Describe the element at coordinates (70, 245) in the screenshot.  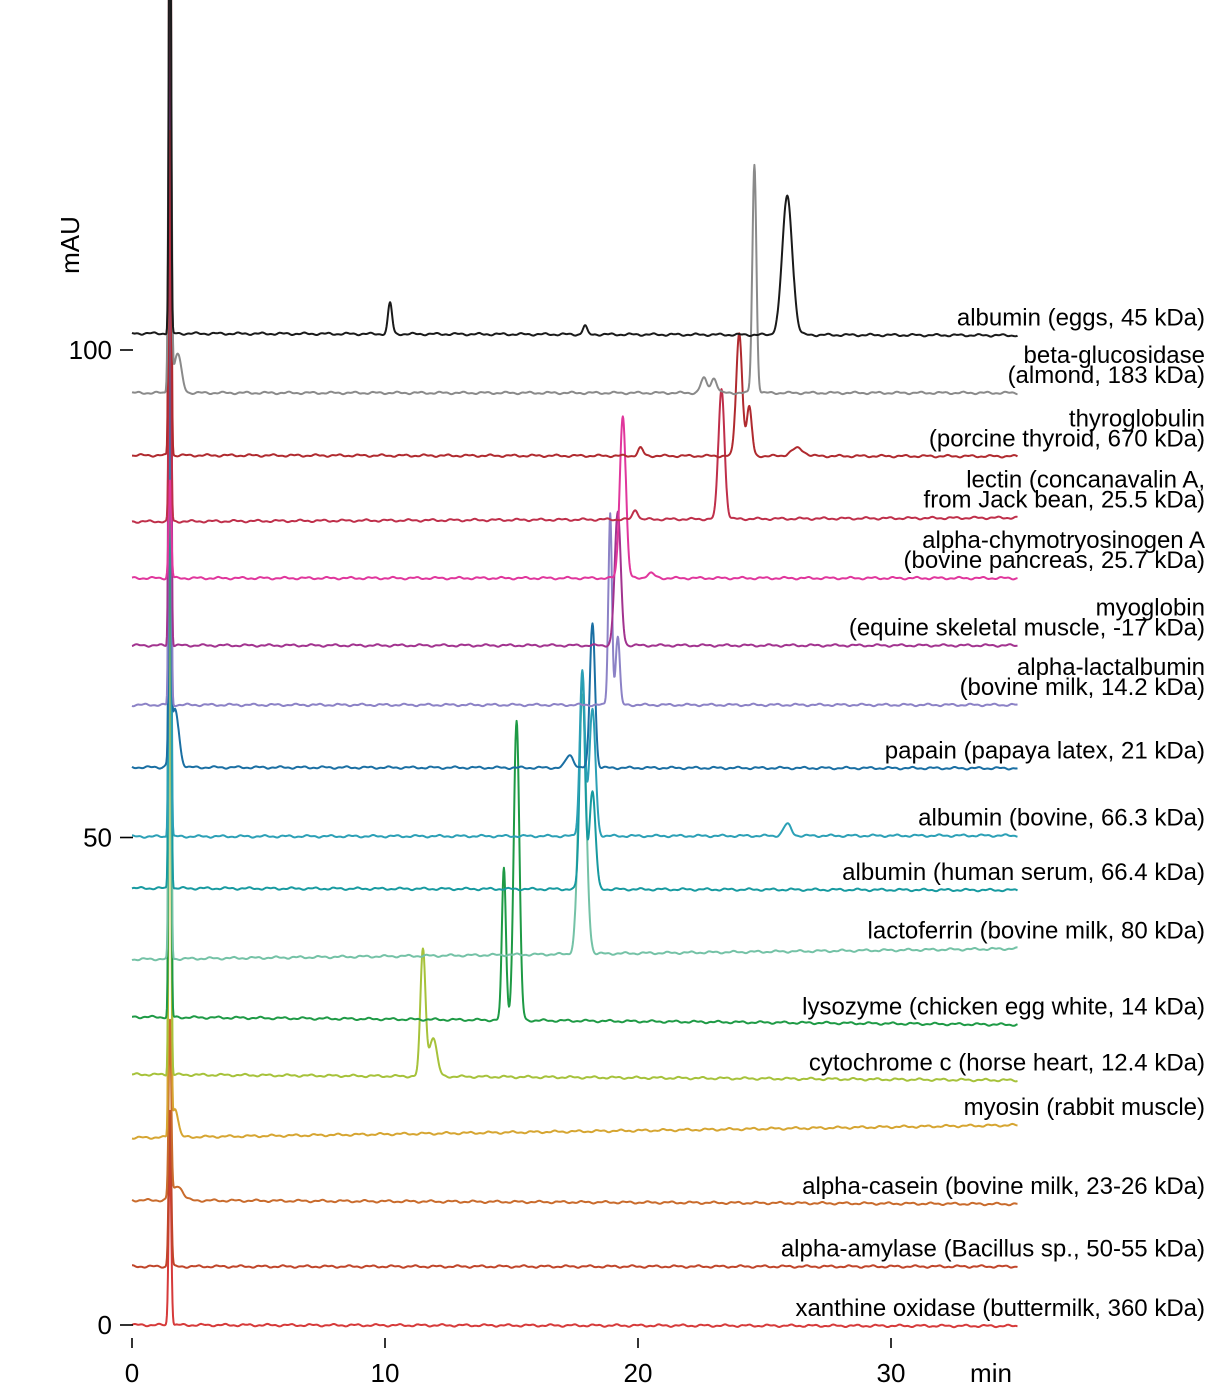
I see `y-axis-label: mAU` at that location.